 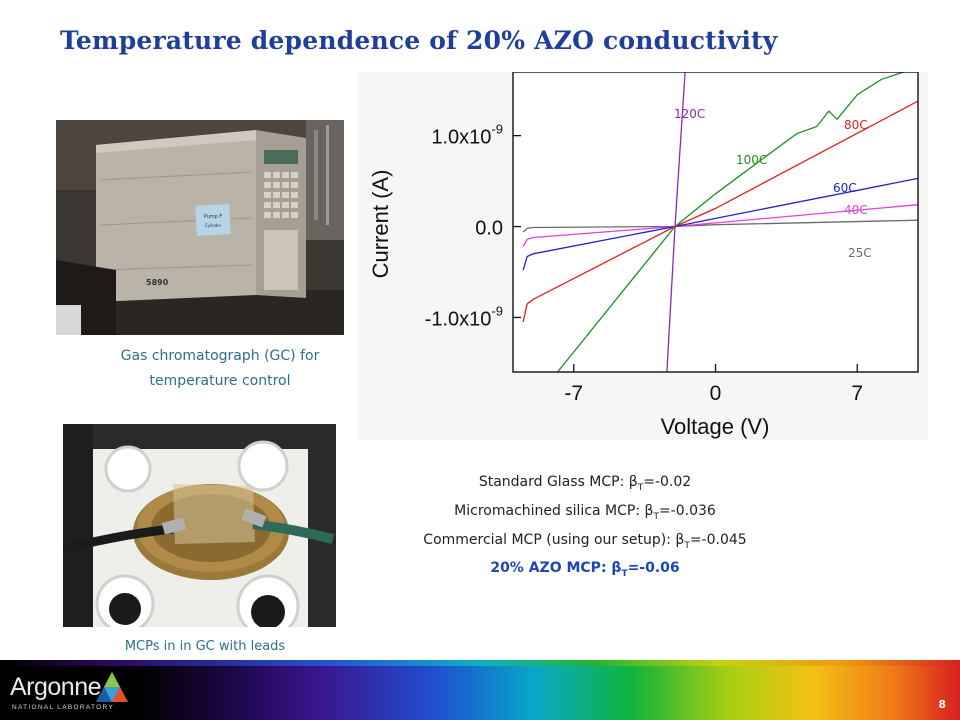 What do you see at coordinates (573, 393) in the screenshot?
I see `x-tick-label: -7` at bounding box center [573, 393].